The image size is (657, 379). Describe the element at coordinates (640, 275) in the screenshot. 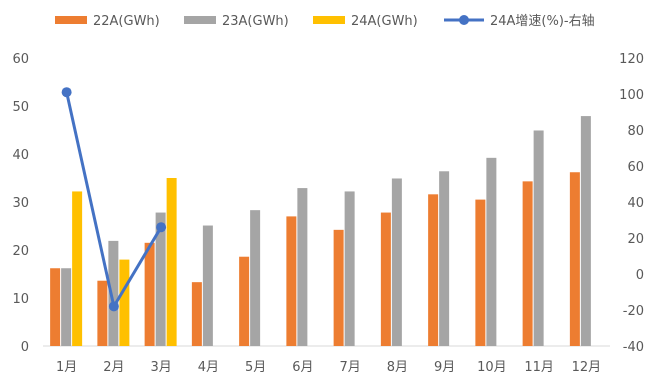

I see `y2-tick-label: 0` at that location.